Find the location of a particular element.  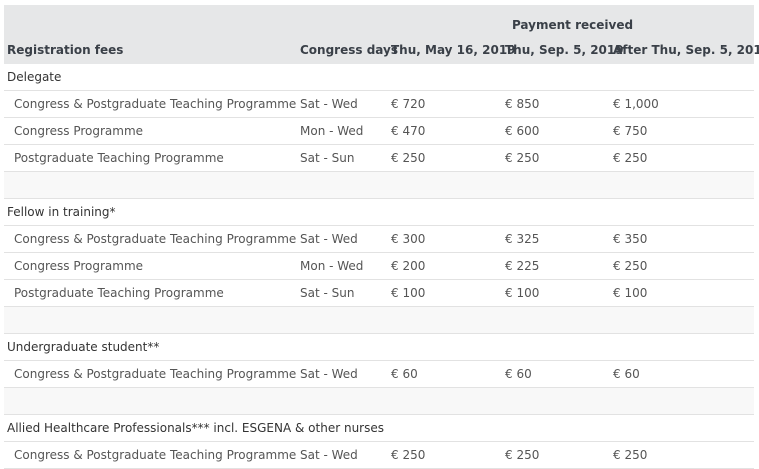

price-late: € 750 is located at coordinates (682, 131).